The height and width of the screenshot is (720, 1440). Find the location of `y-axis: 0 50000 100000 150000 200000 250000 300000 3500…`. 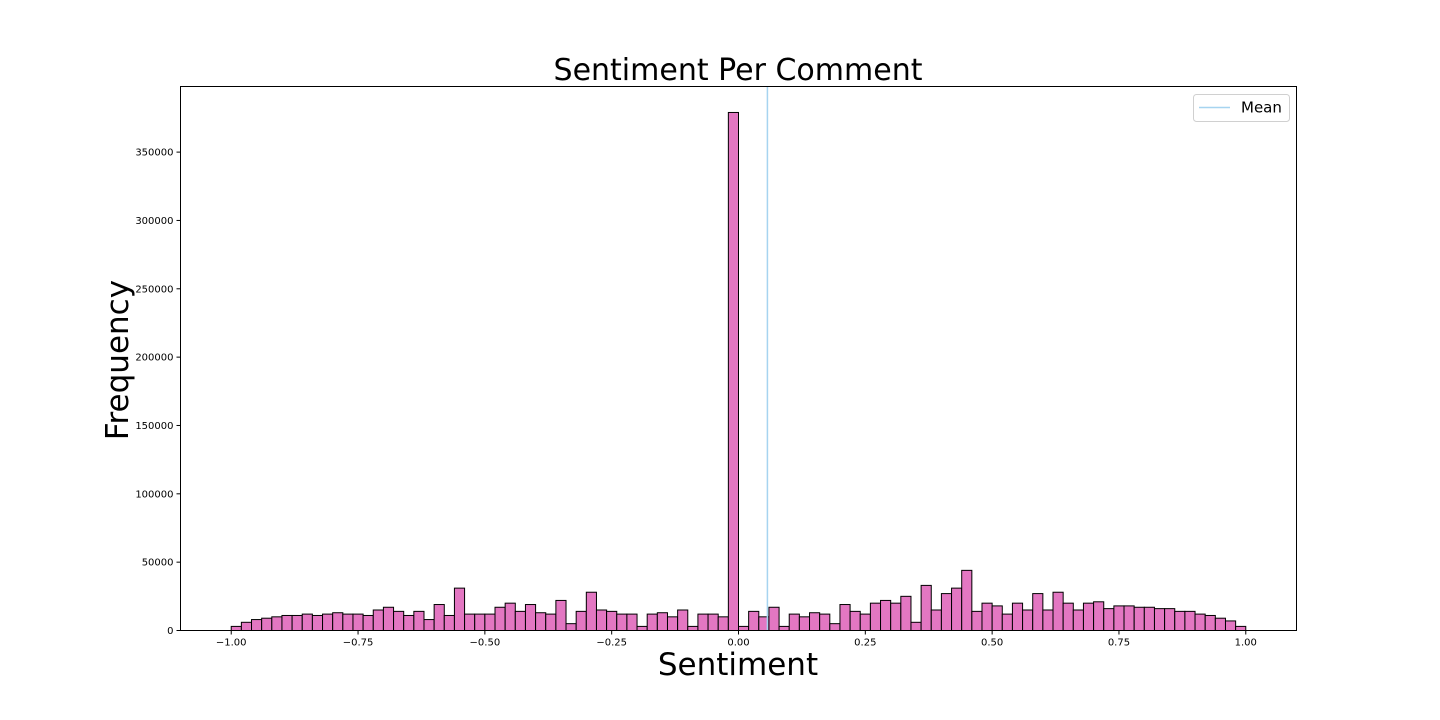

y-axis: 0 50000 100000 150000 200000 250000 300000 3500… is located at coordinates (158, 392).